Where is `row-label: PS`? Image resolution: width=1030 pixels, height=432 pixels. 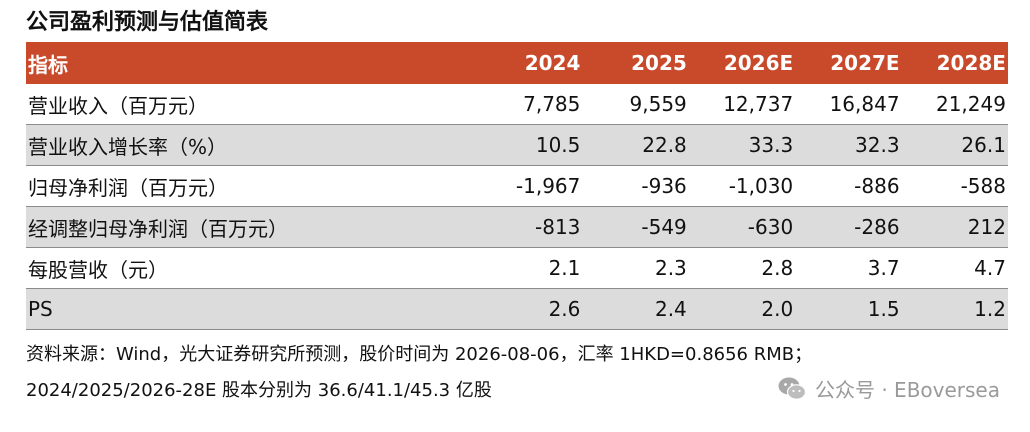 row-label: PS is located at coordinates (40, 309).